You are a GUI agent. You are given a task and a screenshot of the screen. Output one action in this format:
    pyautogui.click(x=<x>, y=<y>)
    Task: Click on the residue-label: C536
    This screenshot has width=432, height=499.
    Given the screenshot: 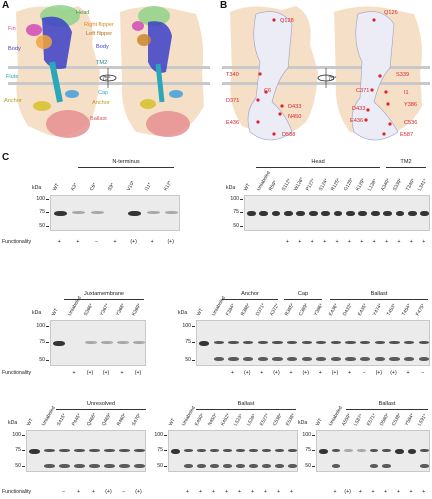 What is the action you would take?
    pyautogui.click(x=411, y=123)
    